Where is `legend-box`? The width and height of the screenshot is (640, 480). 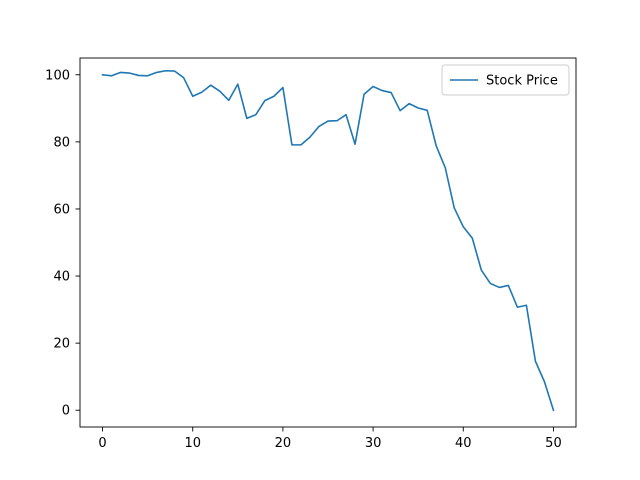 legend-box is located at coordinates (505, 80).